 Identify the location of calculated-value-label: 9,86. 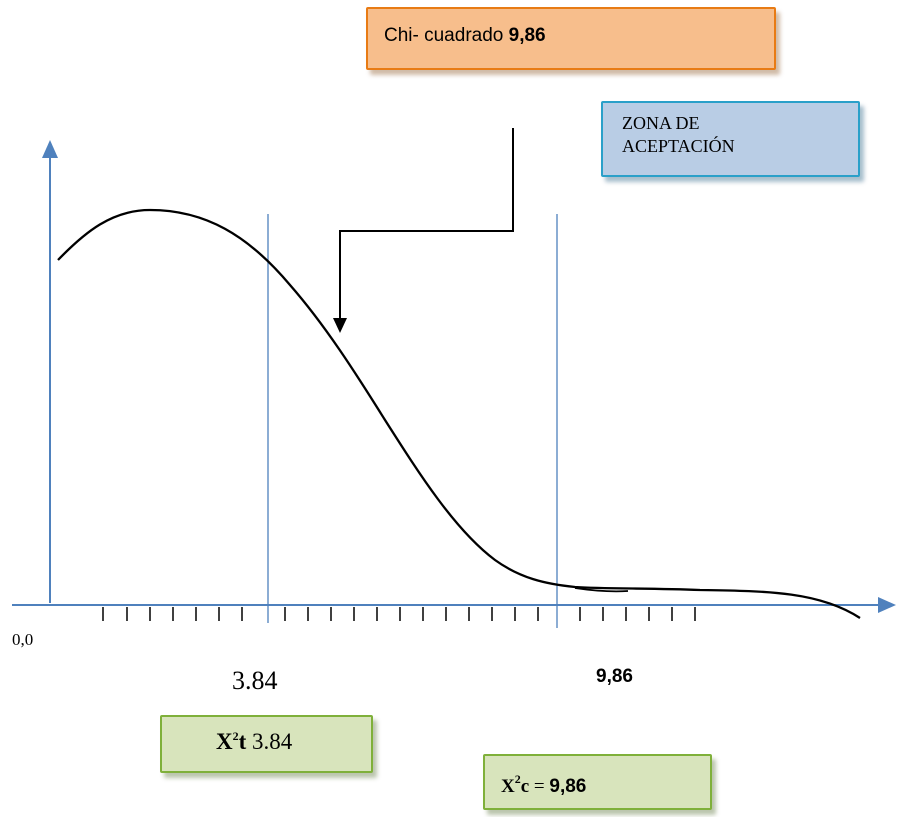
(614, 676).